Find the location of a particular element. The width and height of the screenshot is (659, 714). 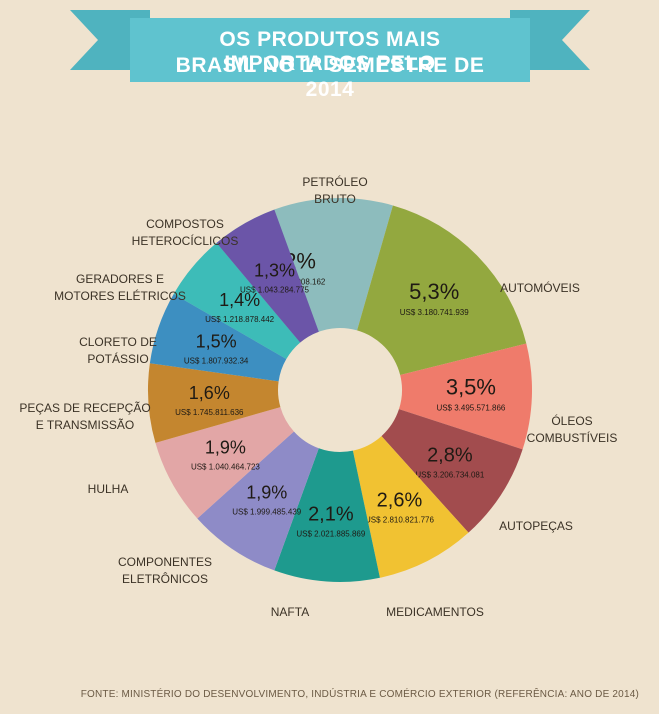

slice-10-amount: US$ 1.807.932.34 is located at coordinates (216, 360).